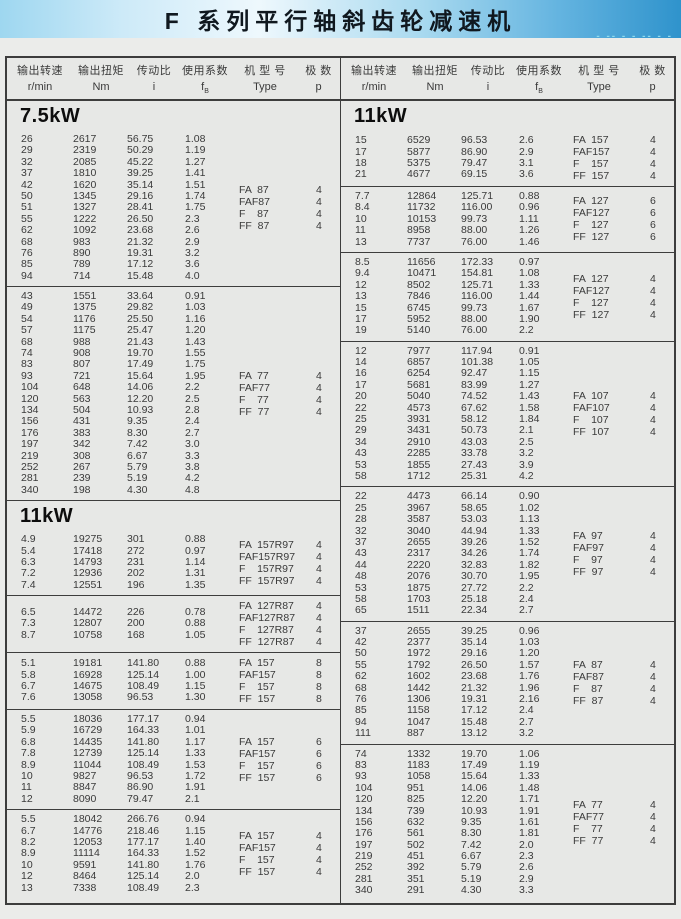 This screenshot has width=681, height=919. Describe the element at coordinates (529, 810) in the screenshot. I see `cell-factor: 1.91` at that location.